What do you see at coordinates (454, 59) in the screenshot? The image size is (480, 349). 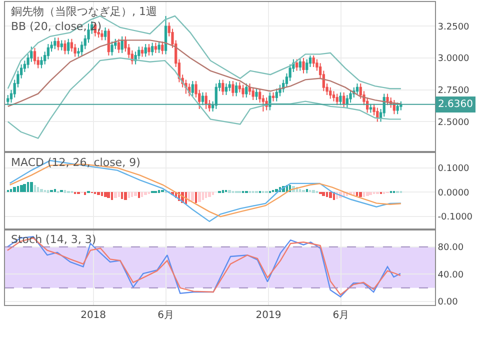 I see `y-tick-label: 3.0000` at bounding box center [454, 59].